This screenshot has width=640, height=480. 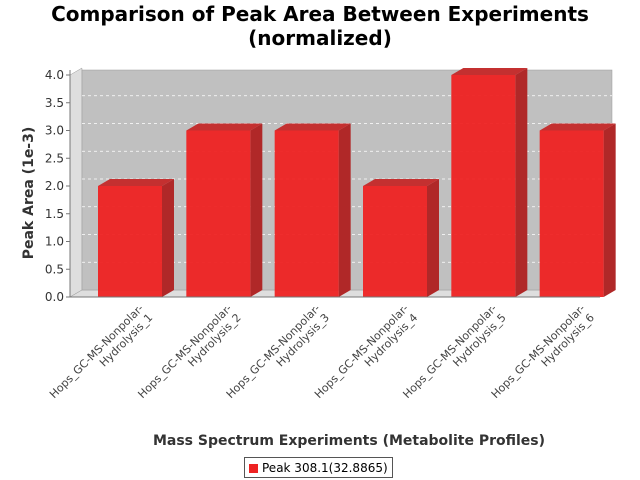 What do you see at coordinates (76, 182) in the screenshot?
I see `plot-left-wall` at bounding box center [76, 182].